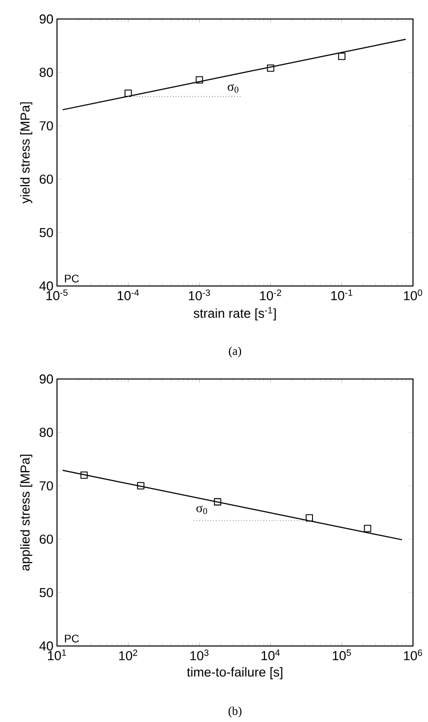 This screenshot has height=722, width=428. What do you see at coordinates (199, 295) in the screenshot?
I see `x-tick-label: 10$^{-3}$` at bounding box center [199, 295].